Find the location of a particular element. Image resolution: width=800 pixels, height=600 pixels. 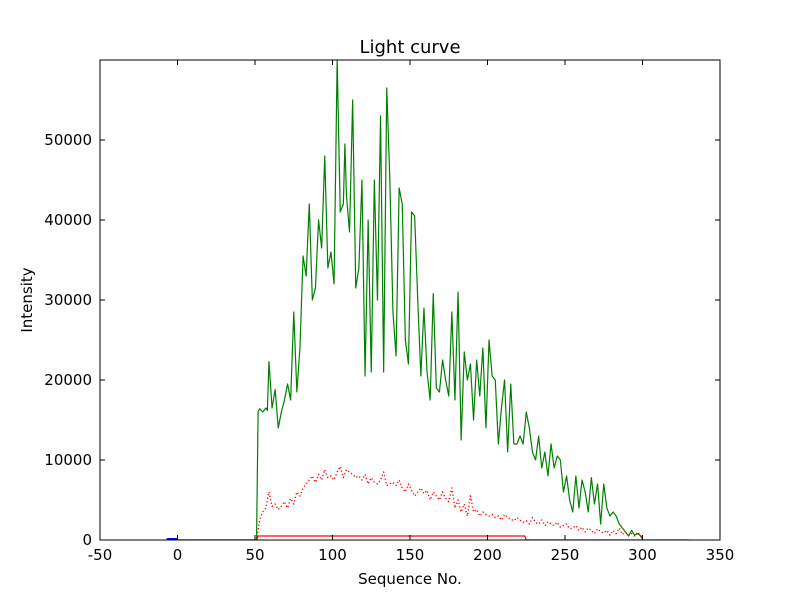

x-tick-label: 300 is located at coordinates (642, 555).